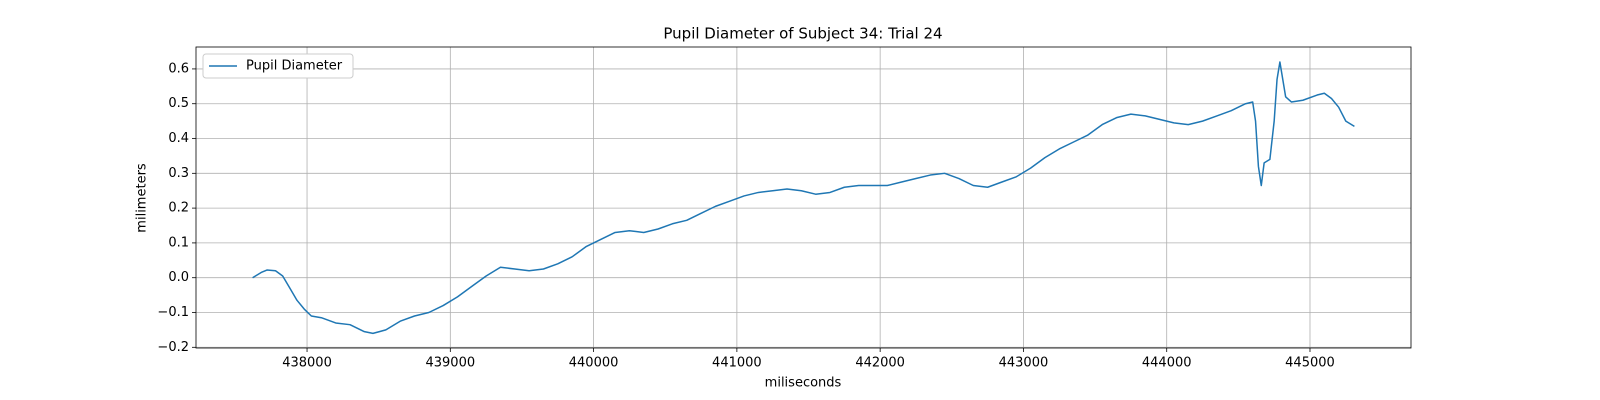  Describe the element at coordinates (173, 347) in the screenshot. I see `y-tick-label: −0.2` at that location.